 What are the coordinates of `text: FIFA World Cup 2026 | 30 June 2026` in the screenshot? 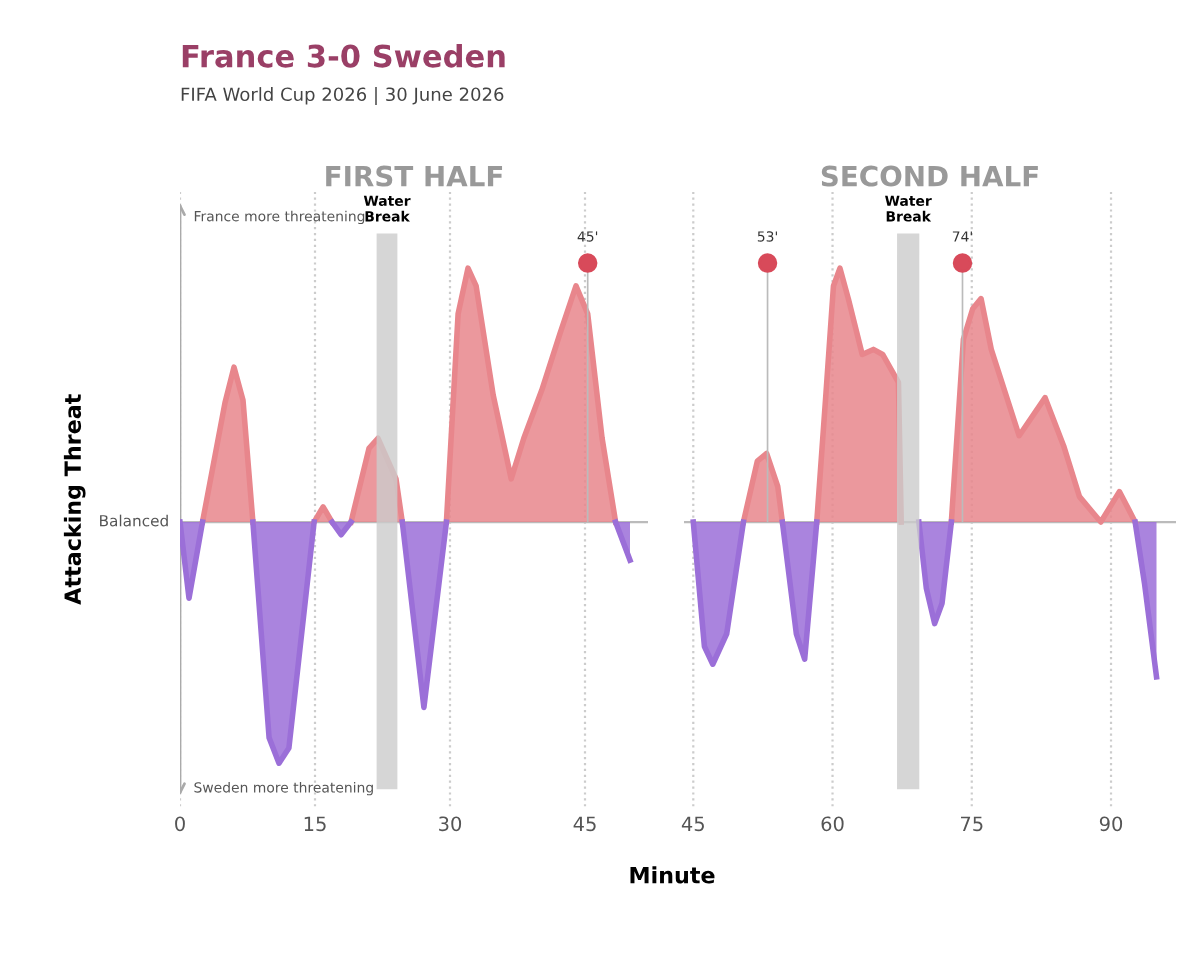 It's located at (342, 96).